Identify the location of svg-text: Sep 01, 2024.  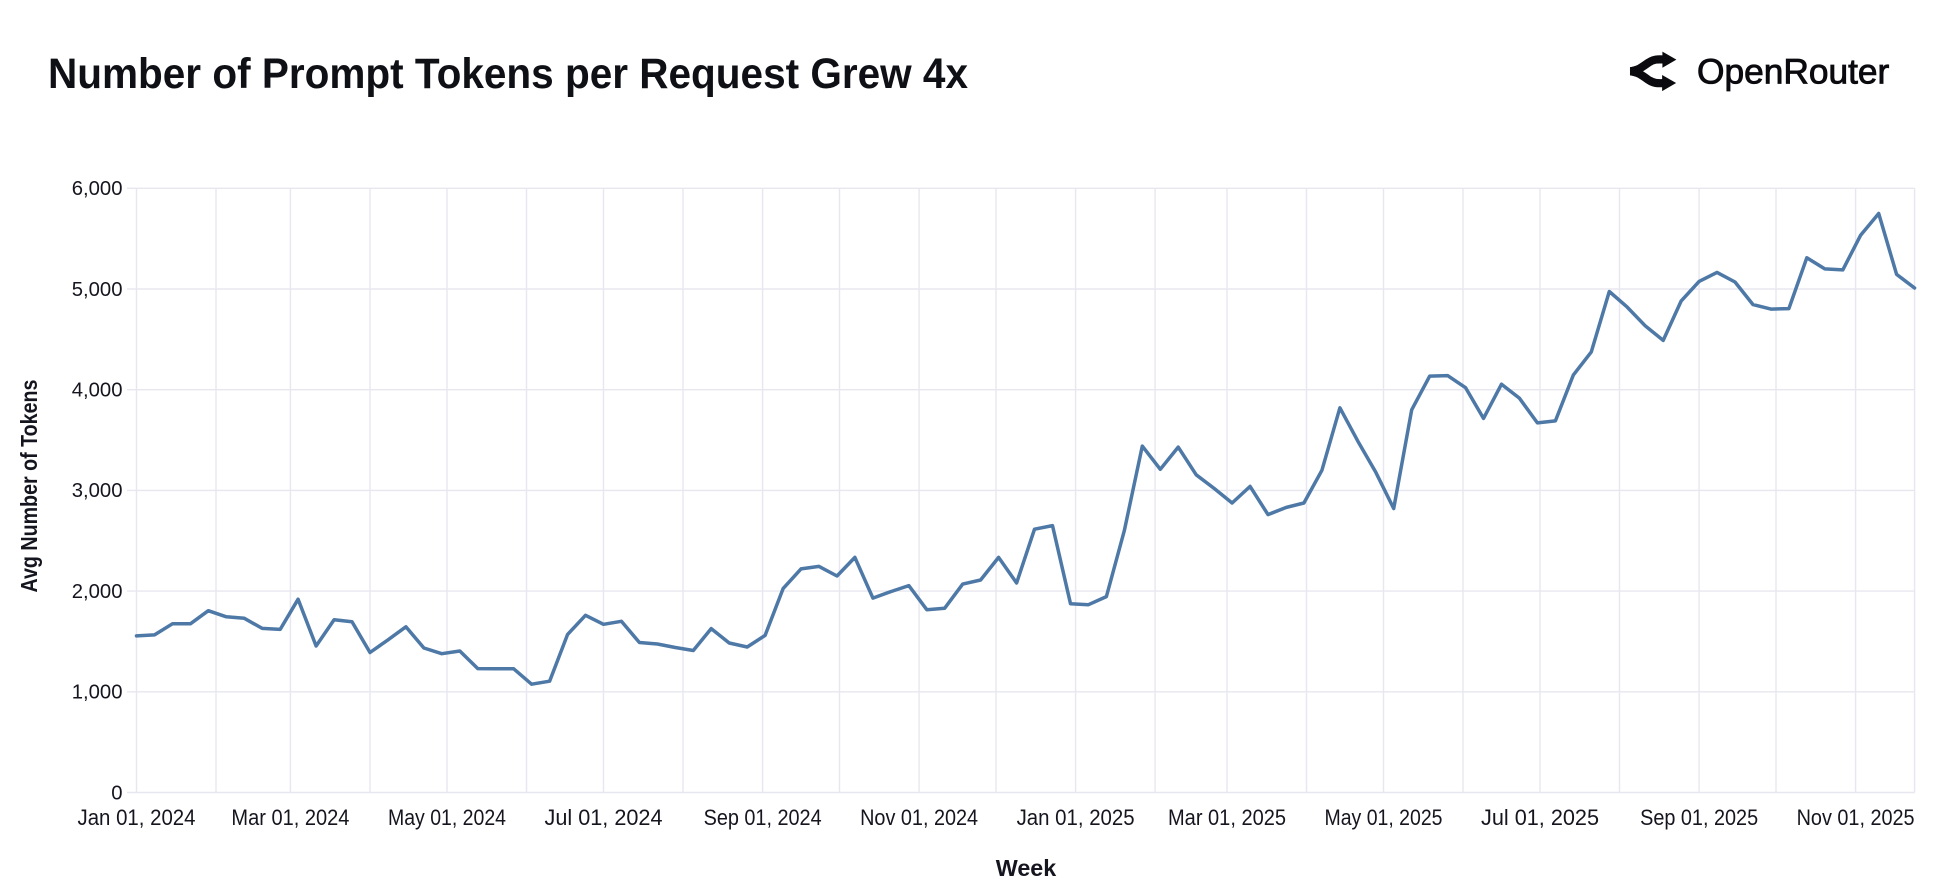
(763, 817).